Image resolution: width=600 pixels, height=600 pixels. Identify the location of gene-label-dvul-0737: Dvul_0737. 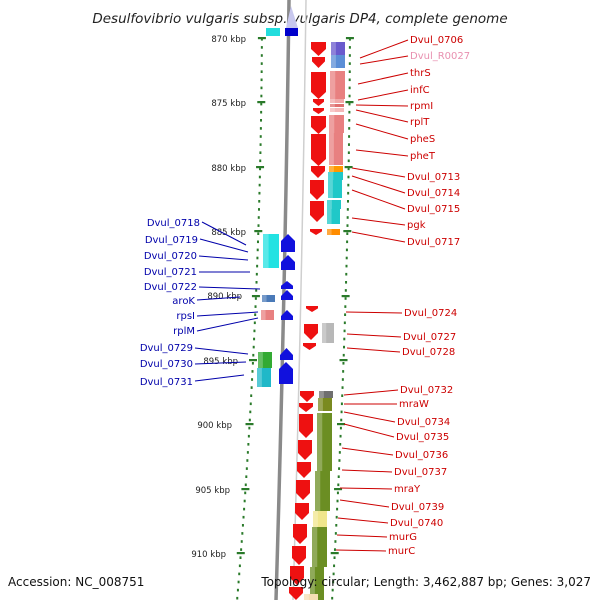
(420, 472).